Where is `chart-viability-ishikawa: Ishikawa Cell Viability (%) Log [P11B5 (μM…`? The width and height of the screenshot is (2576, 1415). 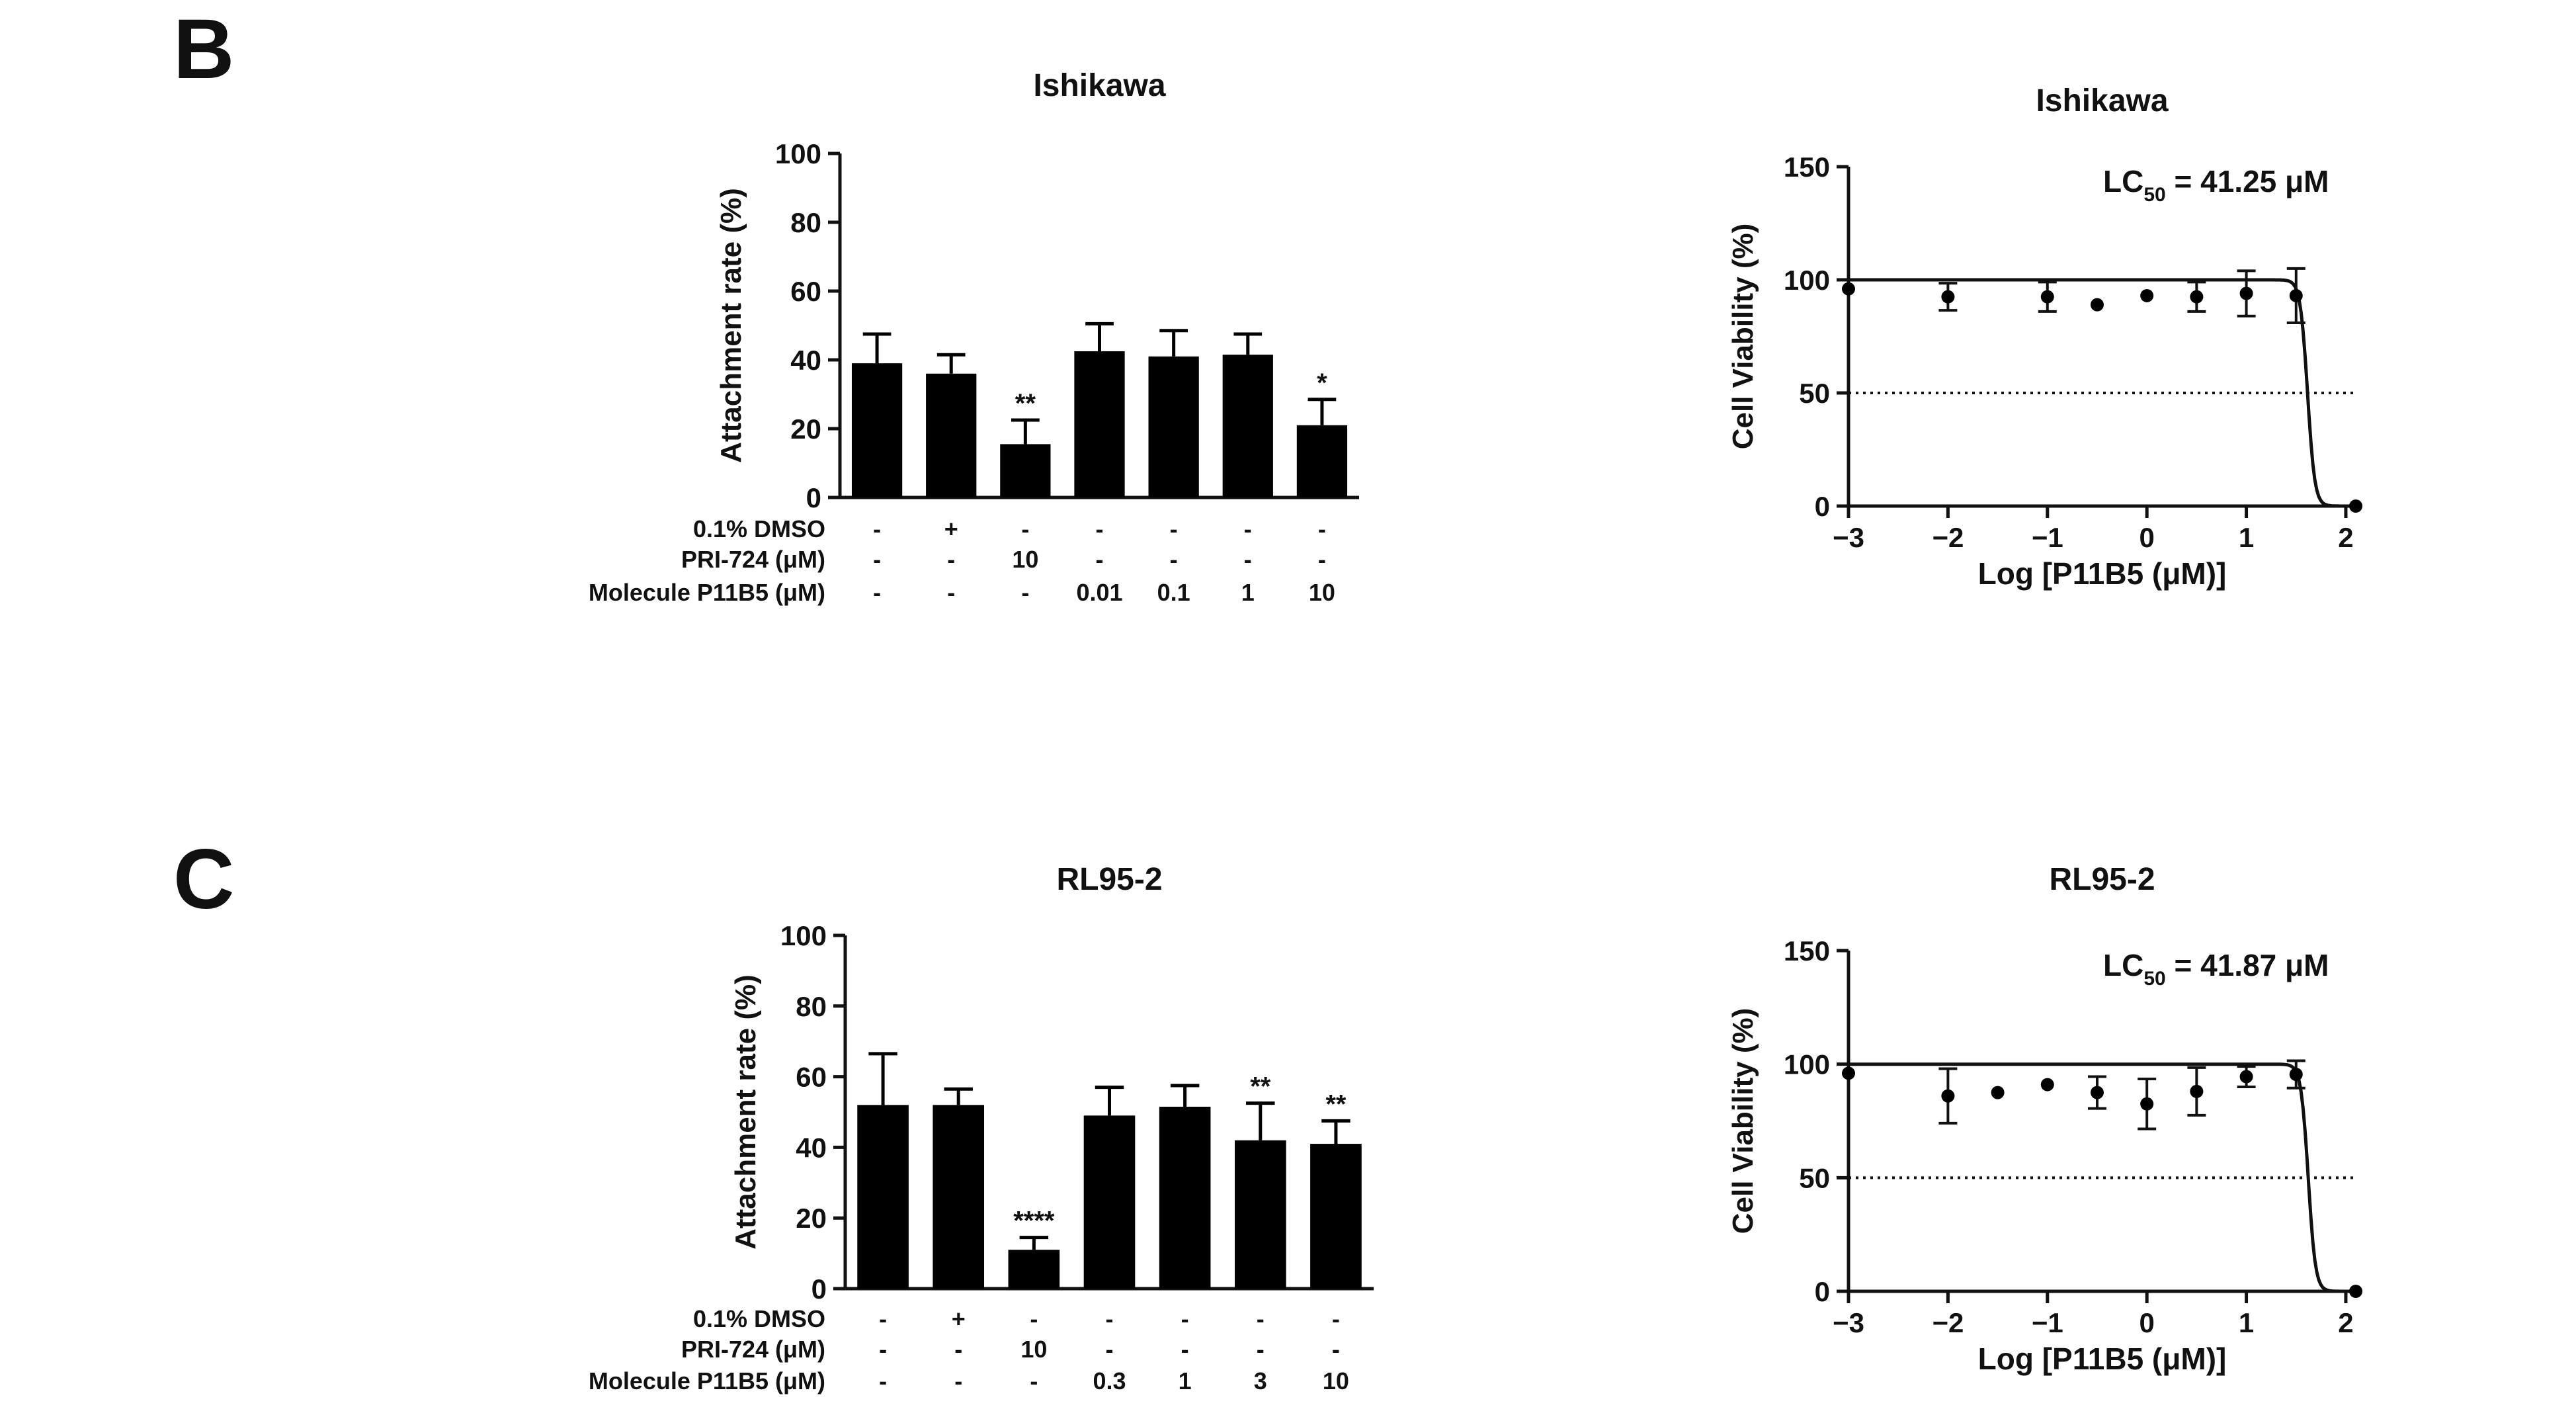 chart-viability-ishikawa: Ishikawa Cell Viability (%) Log [P11B5 (μM… is located at coordinates (2044, 337).